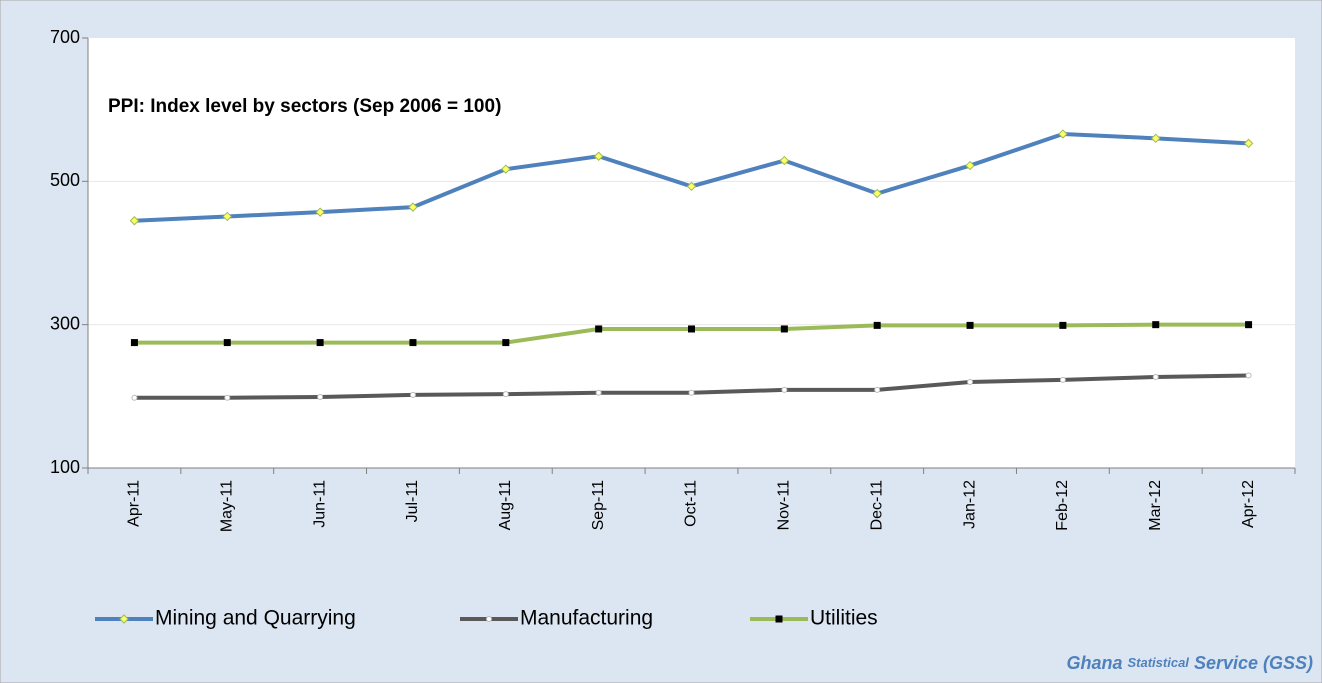 The width and height of the screenshot is (1322, 683). What do you see at coordinates (1155, 505) in the screenshot?
I see `x-tick-label: Mar-12` at bounding box center [1155, 505].